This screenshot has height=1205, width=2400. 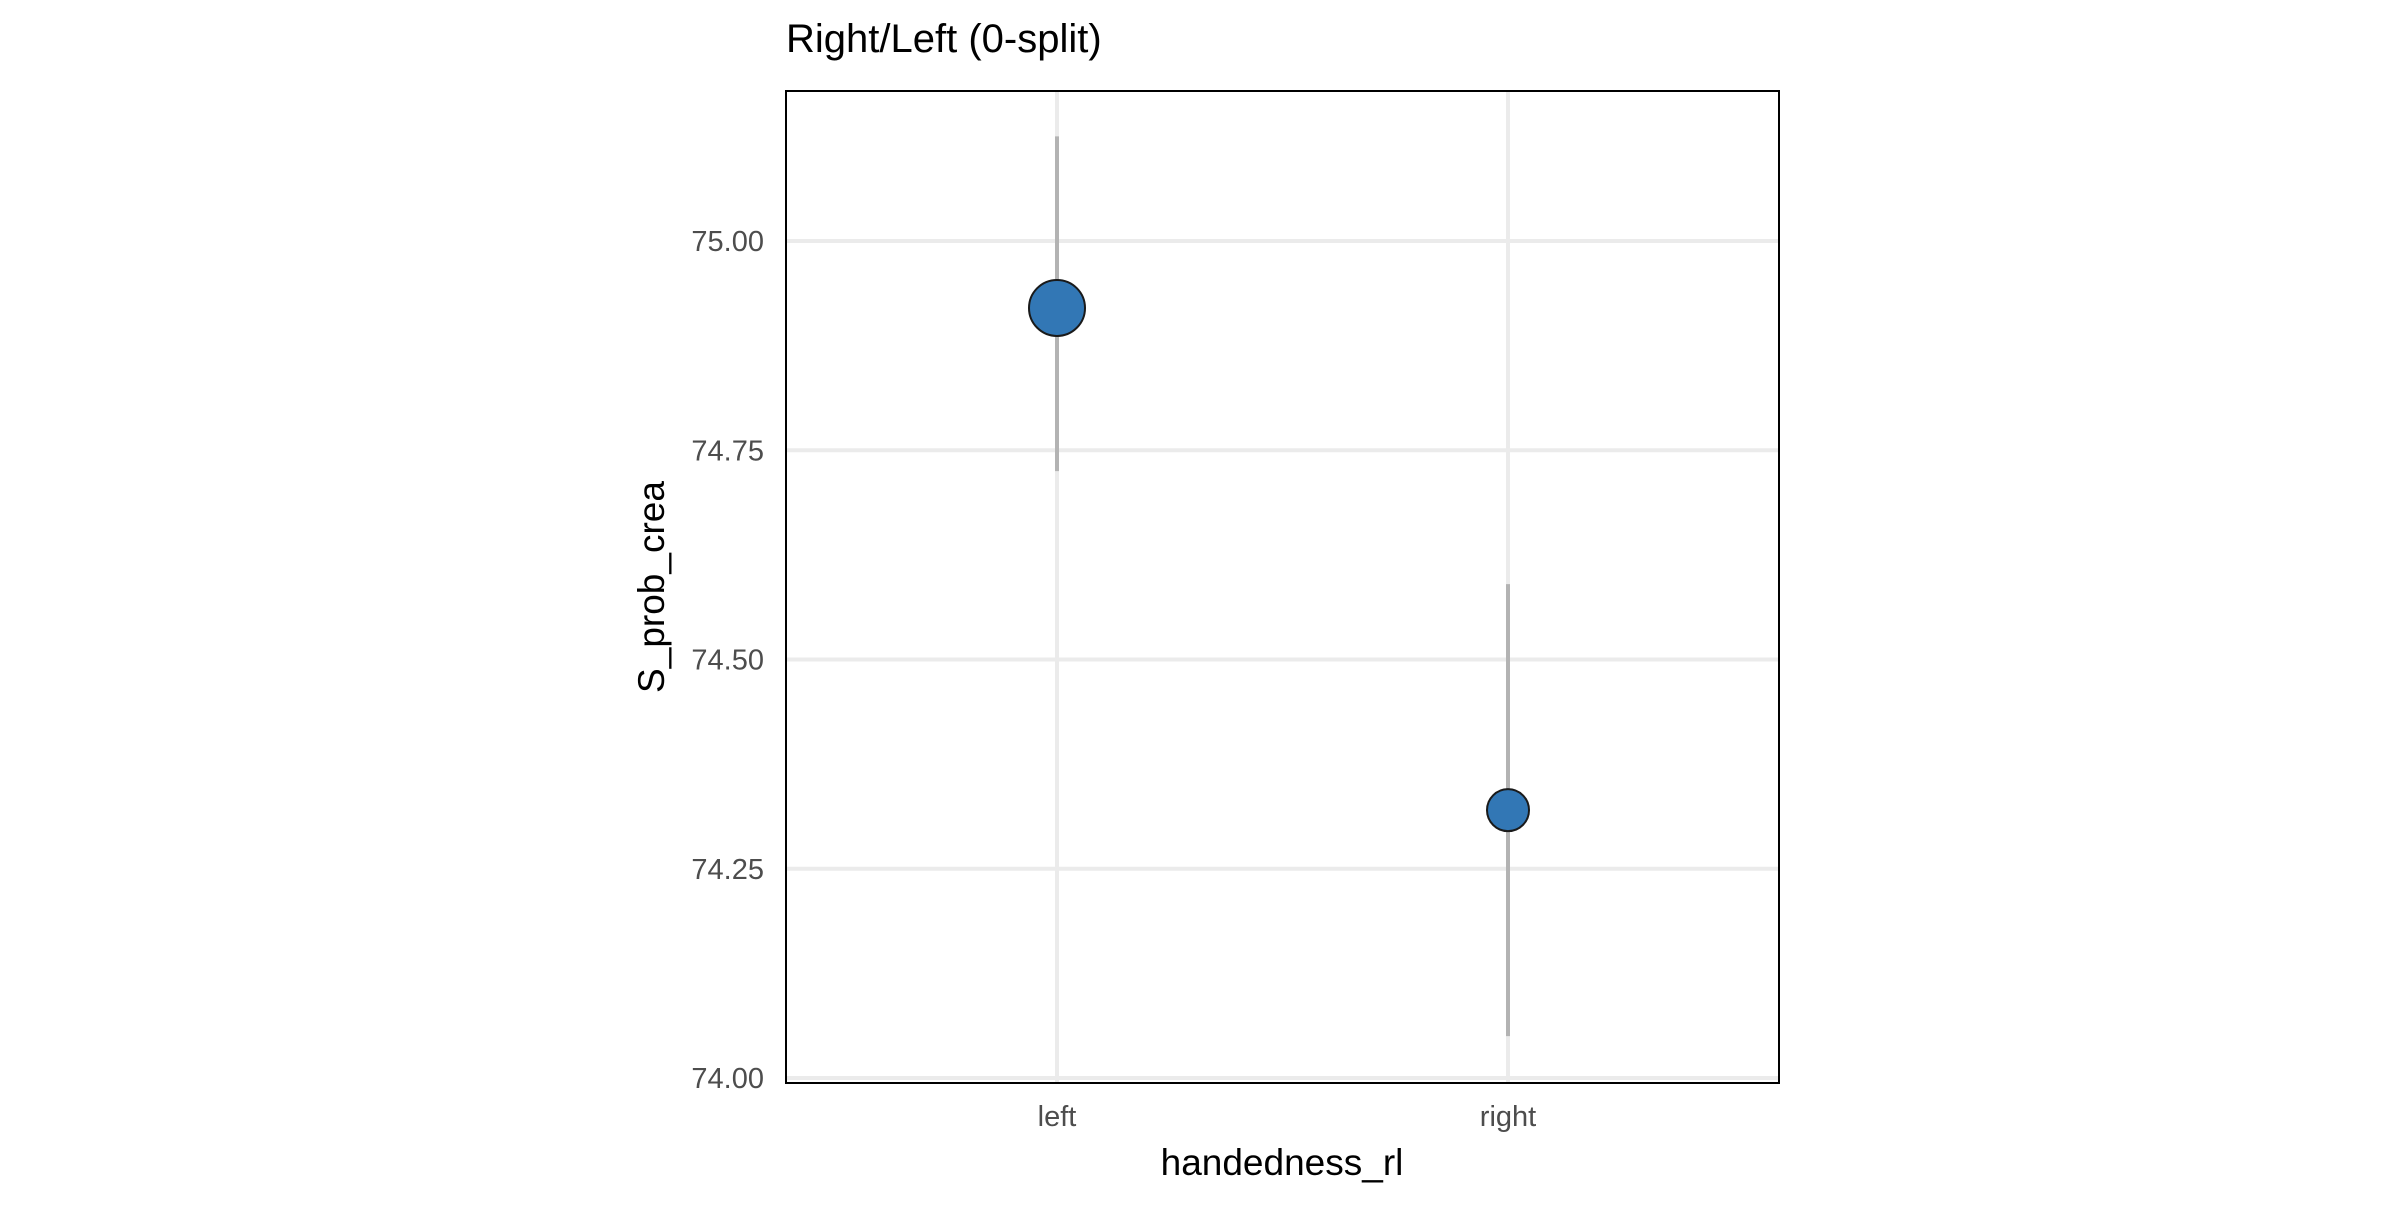 What do you see at coordinates (727, 242) in the screenshot?
I see `y-tick-label: 75.00` at bounding box center [727, 242].